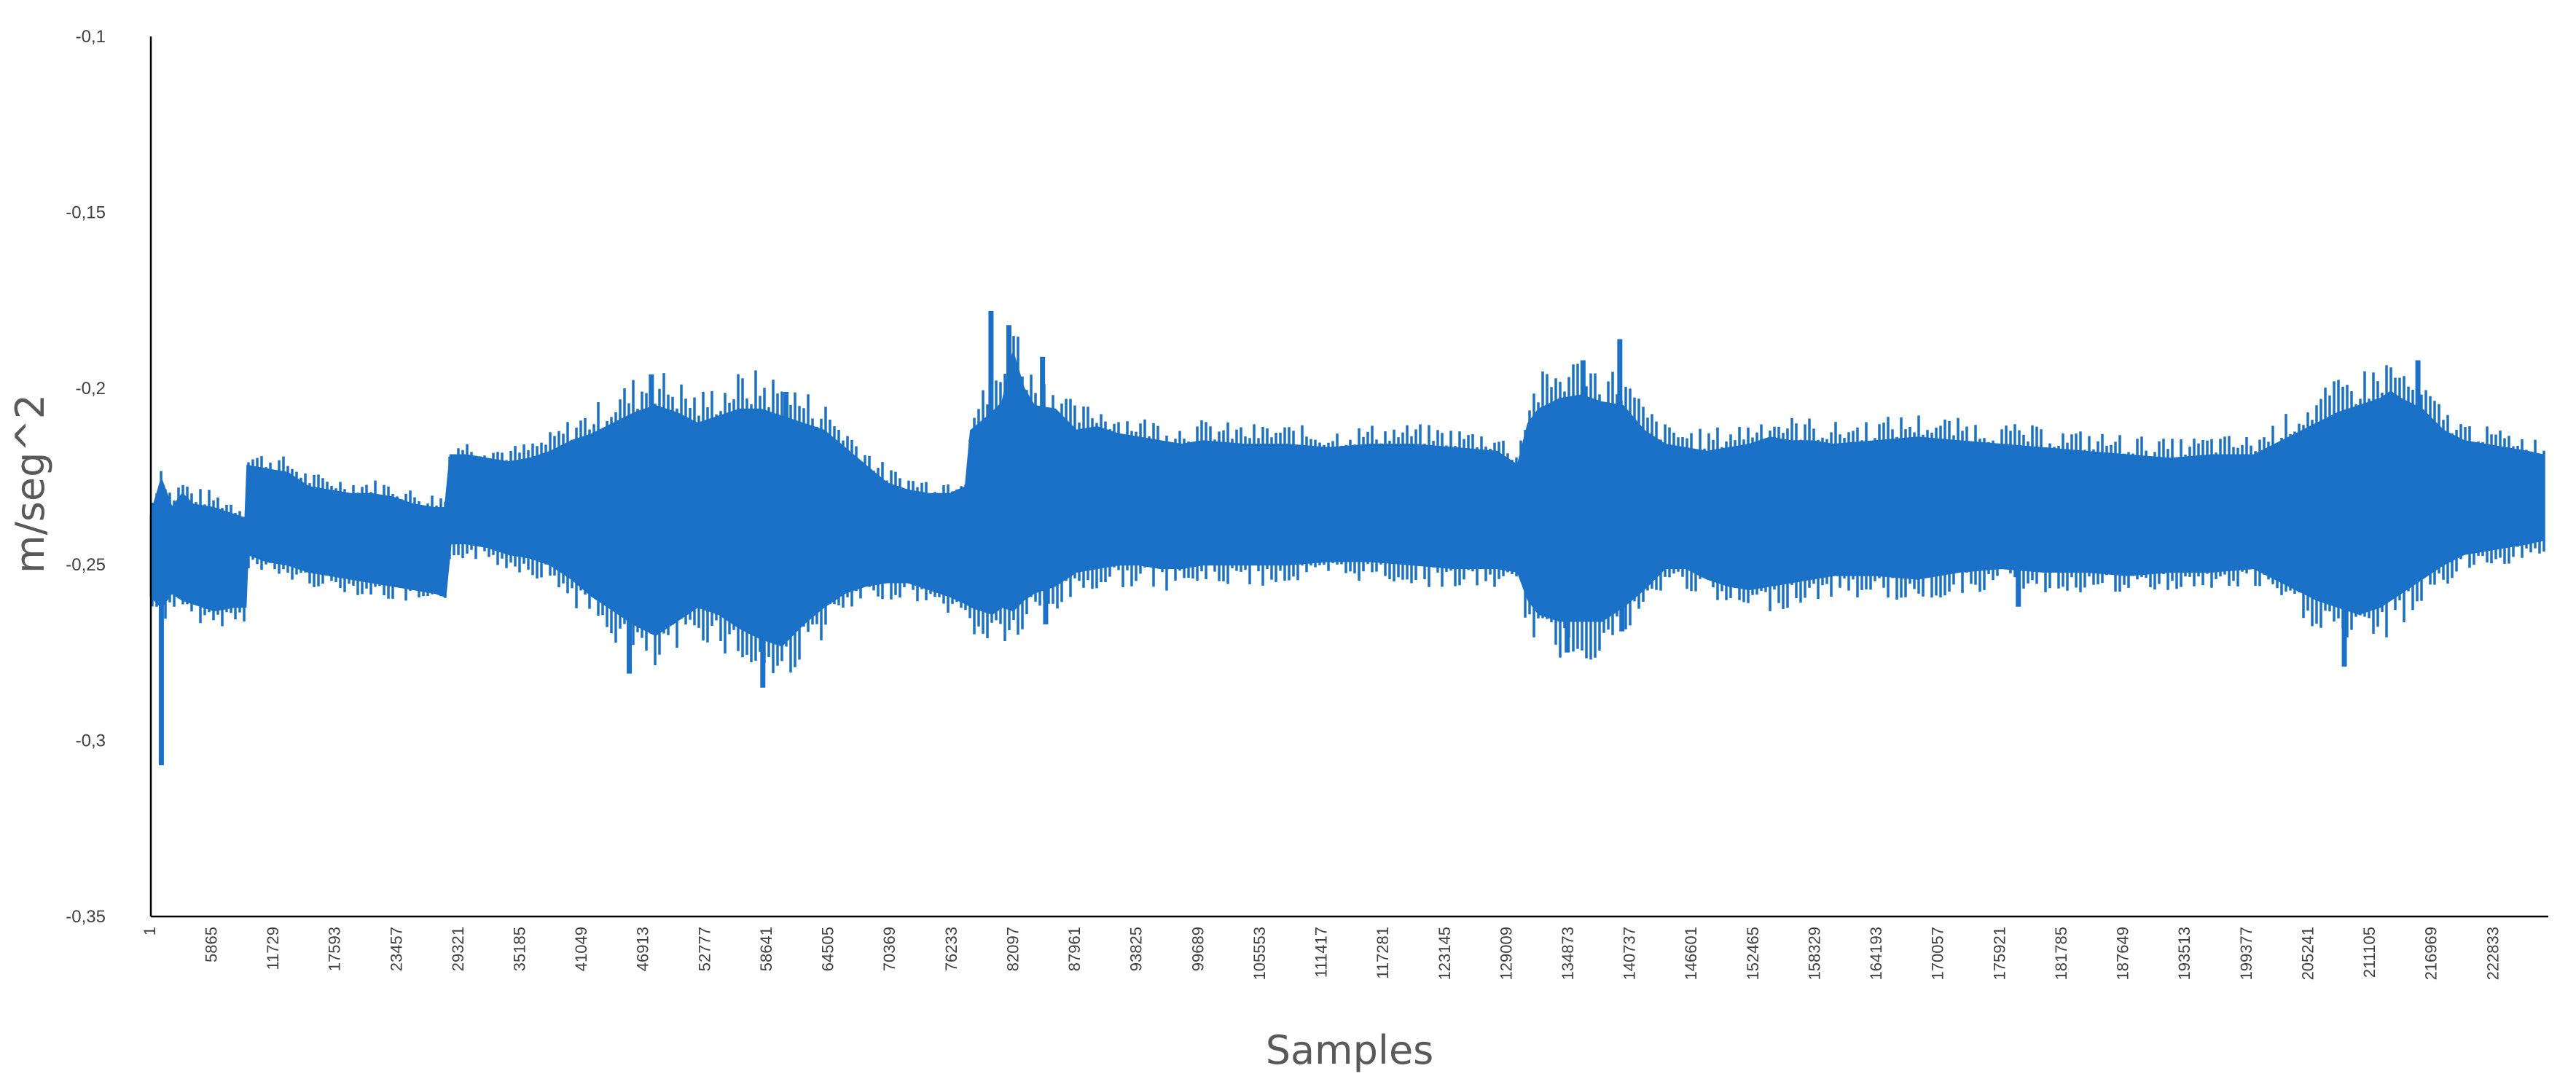  I want to click on x-tick-label: 129009, so click(1506, 953).